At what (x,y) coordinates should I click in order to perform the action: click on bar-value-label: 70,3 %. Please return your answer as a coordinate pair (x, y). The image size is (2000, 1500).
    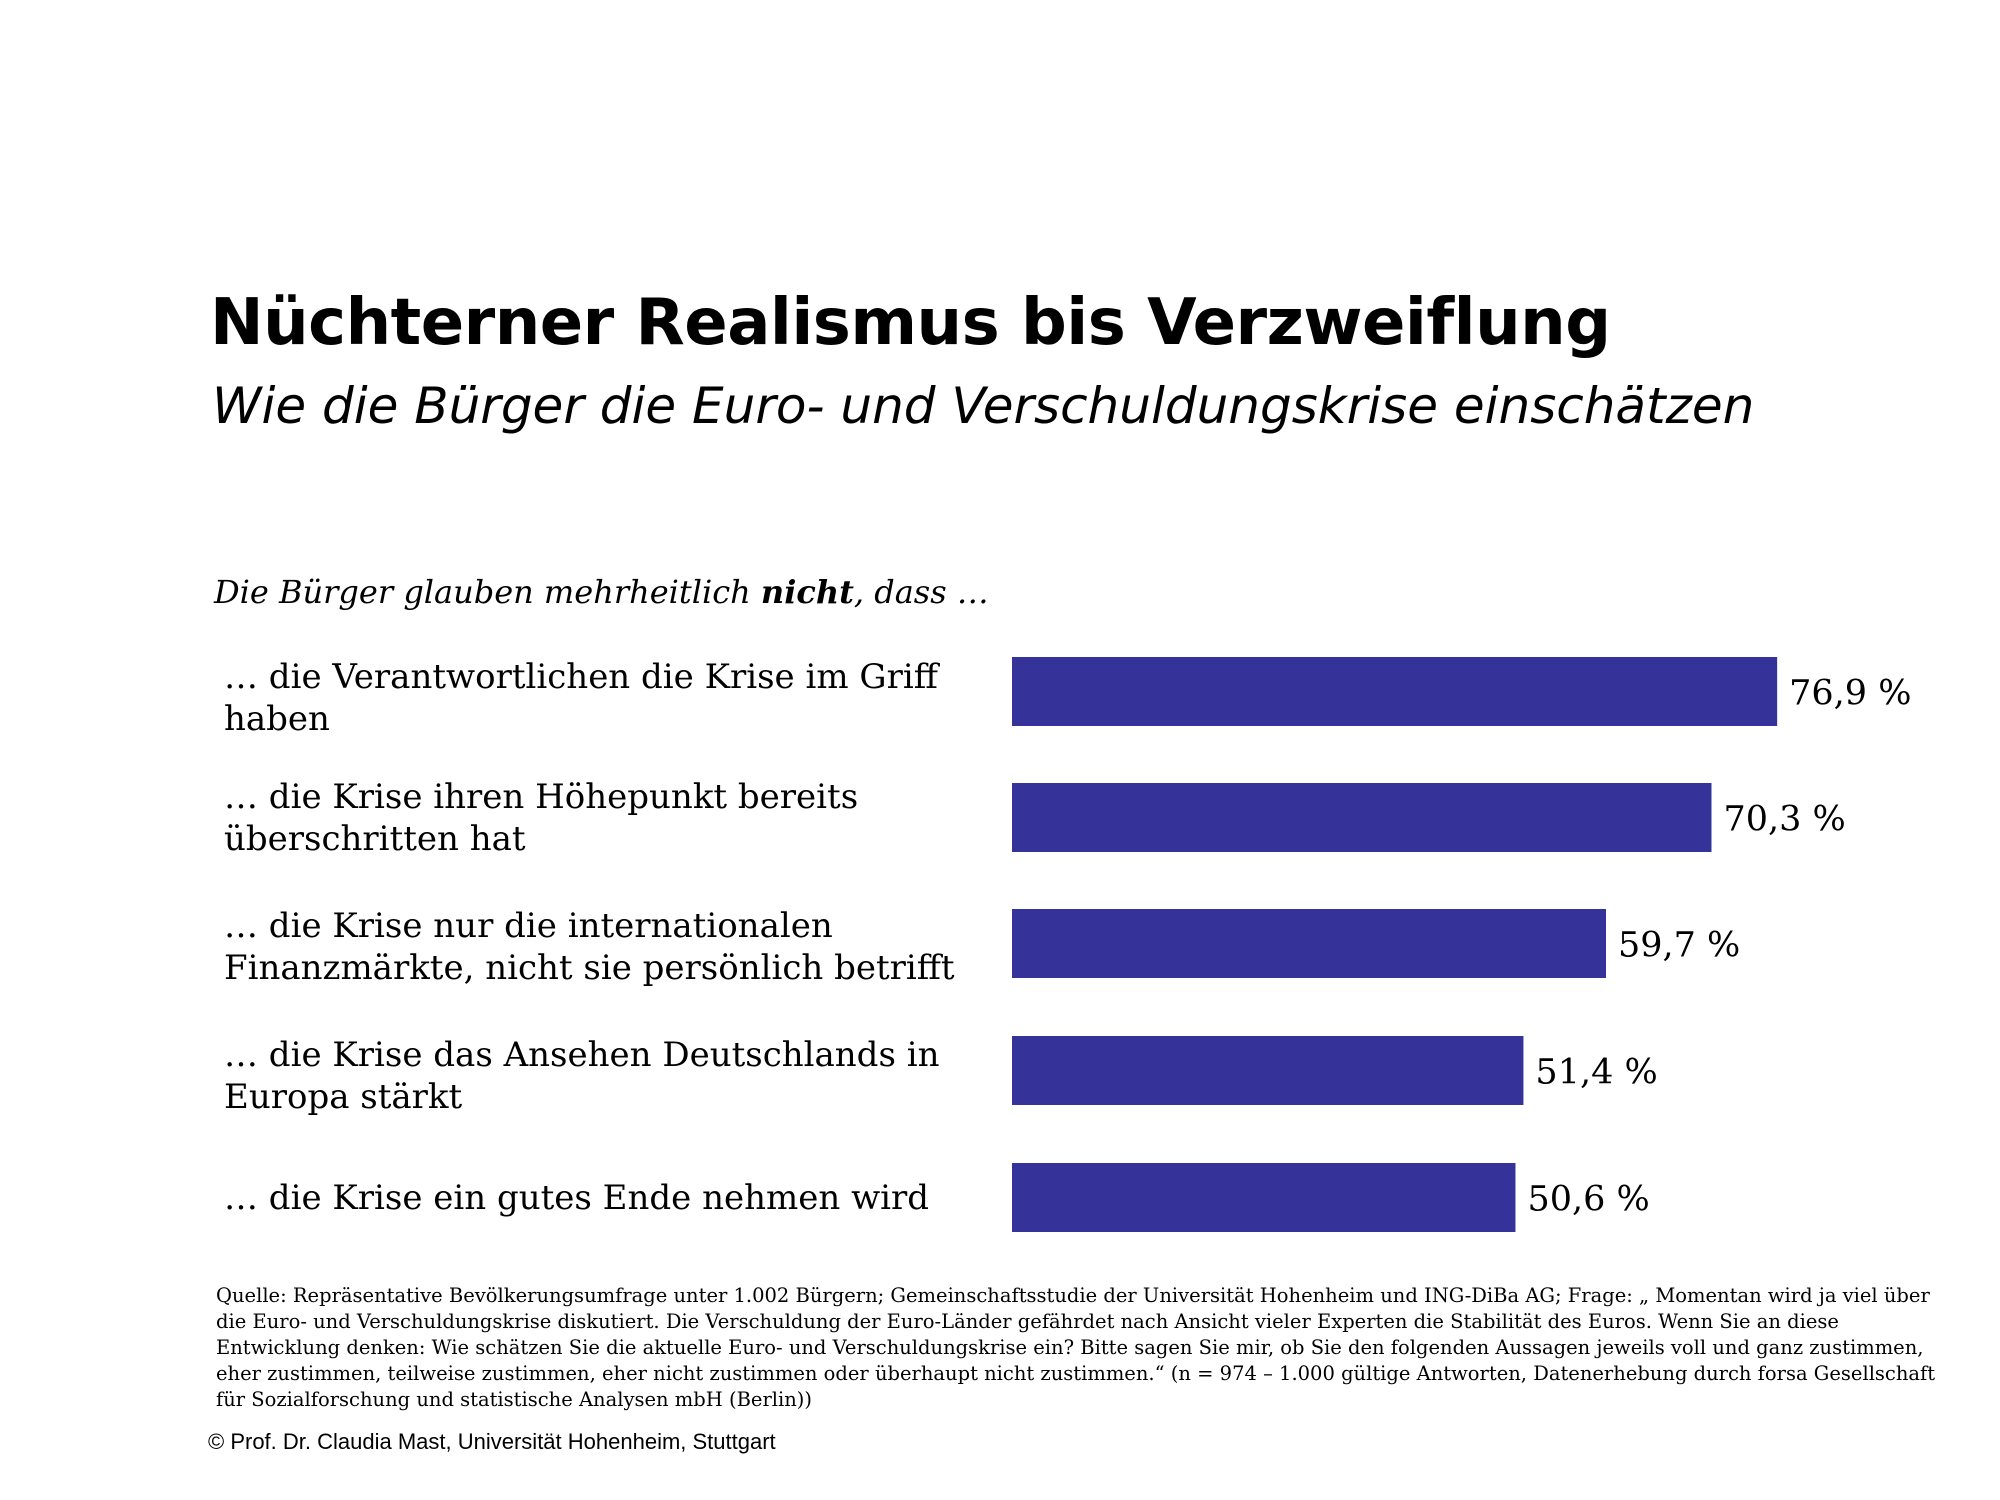
    Looking at the image, I should click on (1784, 820).